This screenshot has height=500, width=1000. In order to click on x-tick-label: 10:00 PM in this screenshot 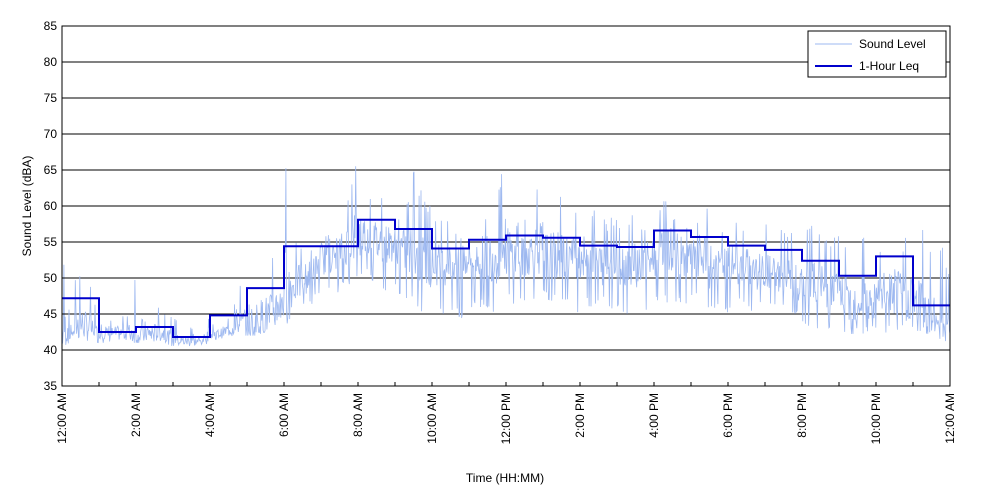, I will do `click(876, 418)`.